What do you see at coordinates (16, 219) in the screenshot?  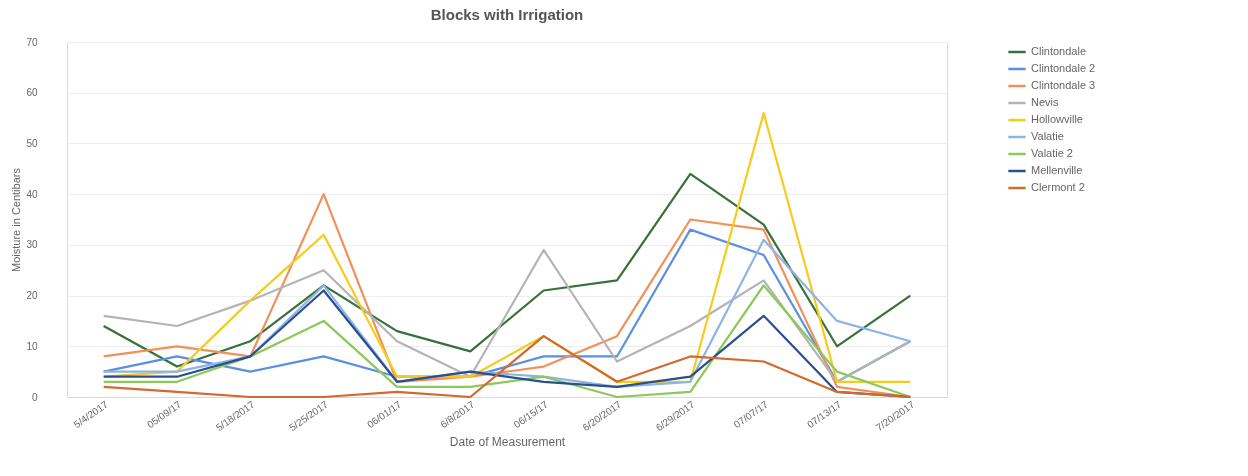 I see `y-axis-title: Moisture in Centibars` at bounding box center [16, 219].